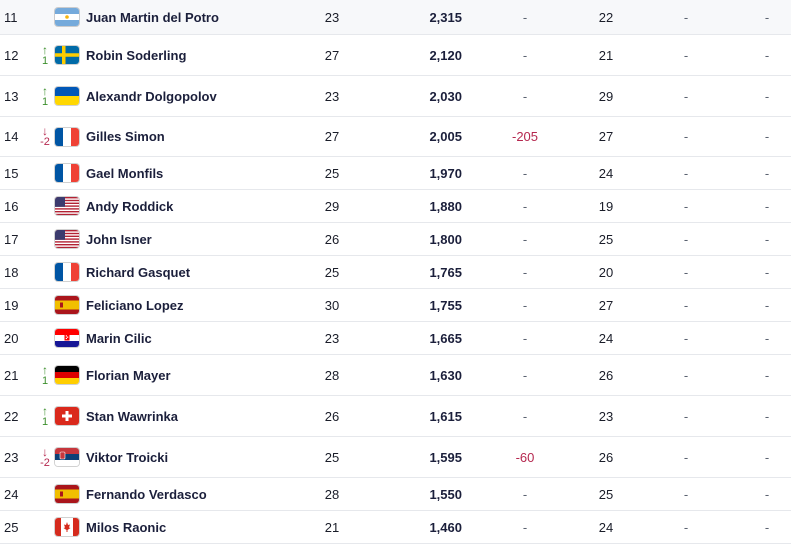 This screenshot has width=791, height=545. Describe the element at coordinates (67, 206) in the screenshot. I see `usa-flag-icon` at that location.